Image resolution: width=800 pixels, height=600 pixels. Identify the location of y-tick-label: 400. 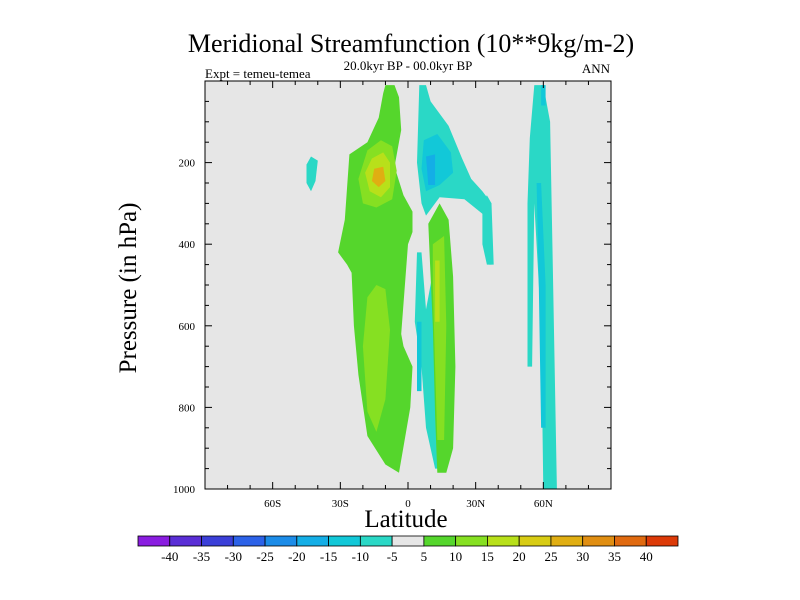
(187, 245).